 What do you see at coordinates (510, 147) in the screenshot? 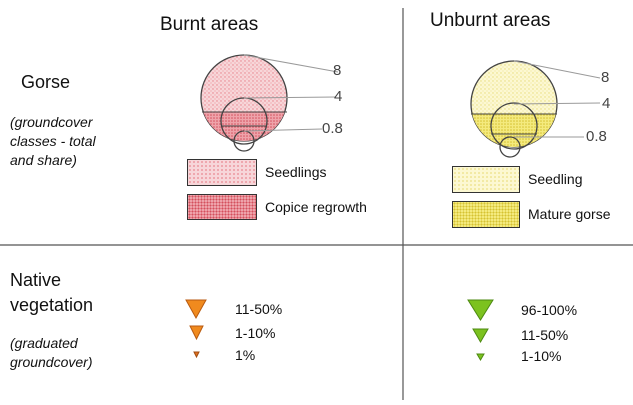
I see `unburnt-circle-small` at bounding box center [510, 147].